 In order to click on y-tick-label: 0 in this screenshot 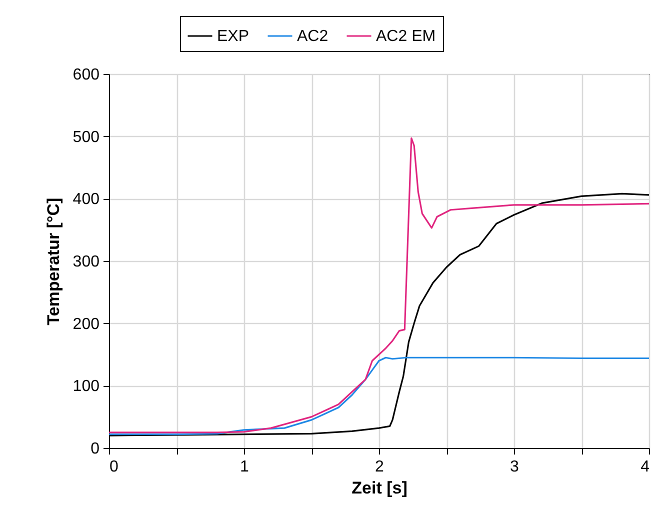, I will do `click(95, 449)`.